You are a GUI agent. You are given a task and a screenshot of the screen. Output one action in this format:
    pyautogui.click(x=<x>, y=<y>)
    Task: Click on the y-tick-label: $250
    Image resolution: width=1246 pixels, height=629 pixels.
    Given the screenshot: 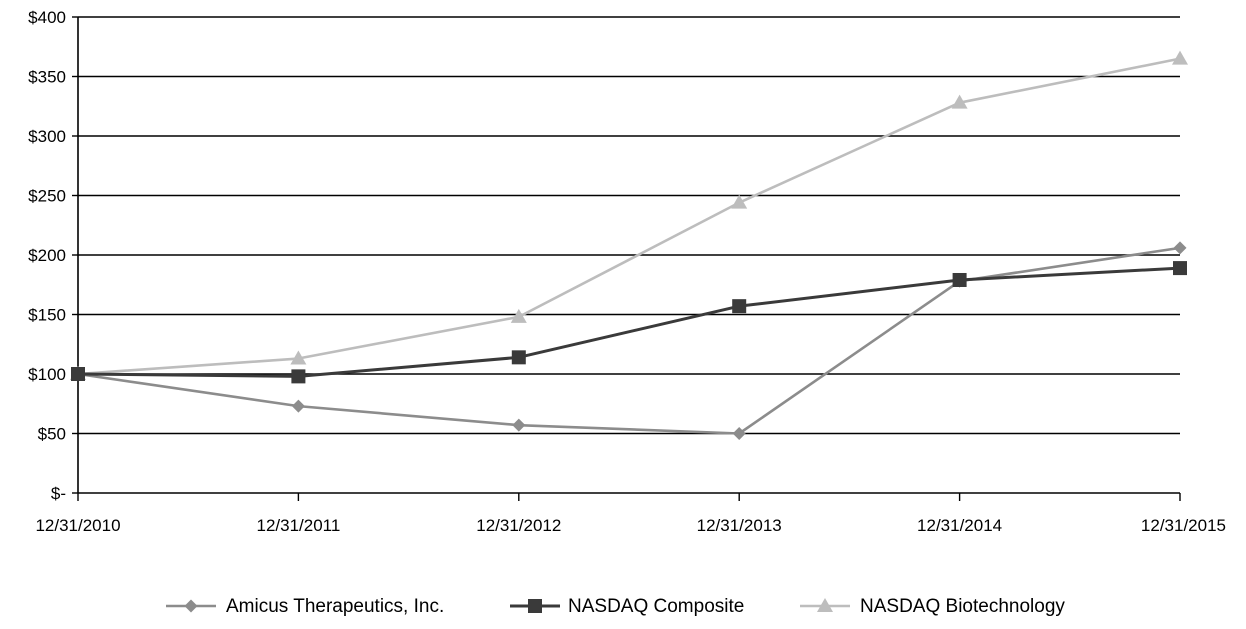 What is the action you would take?
    pyautogui.click(x=47, y=196)
    